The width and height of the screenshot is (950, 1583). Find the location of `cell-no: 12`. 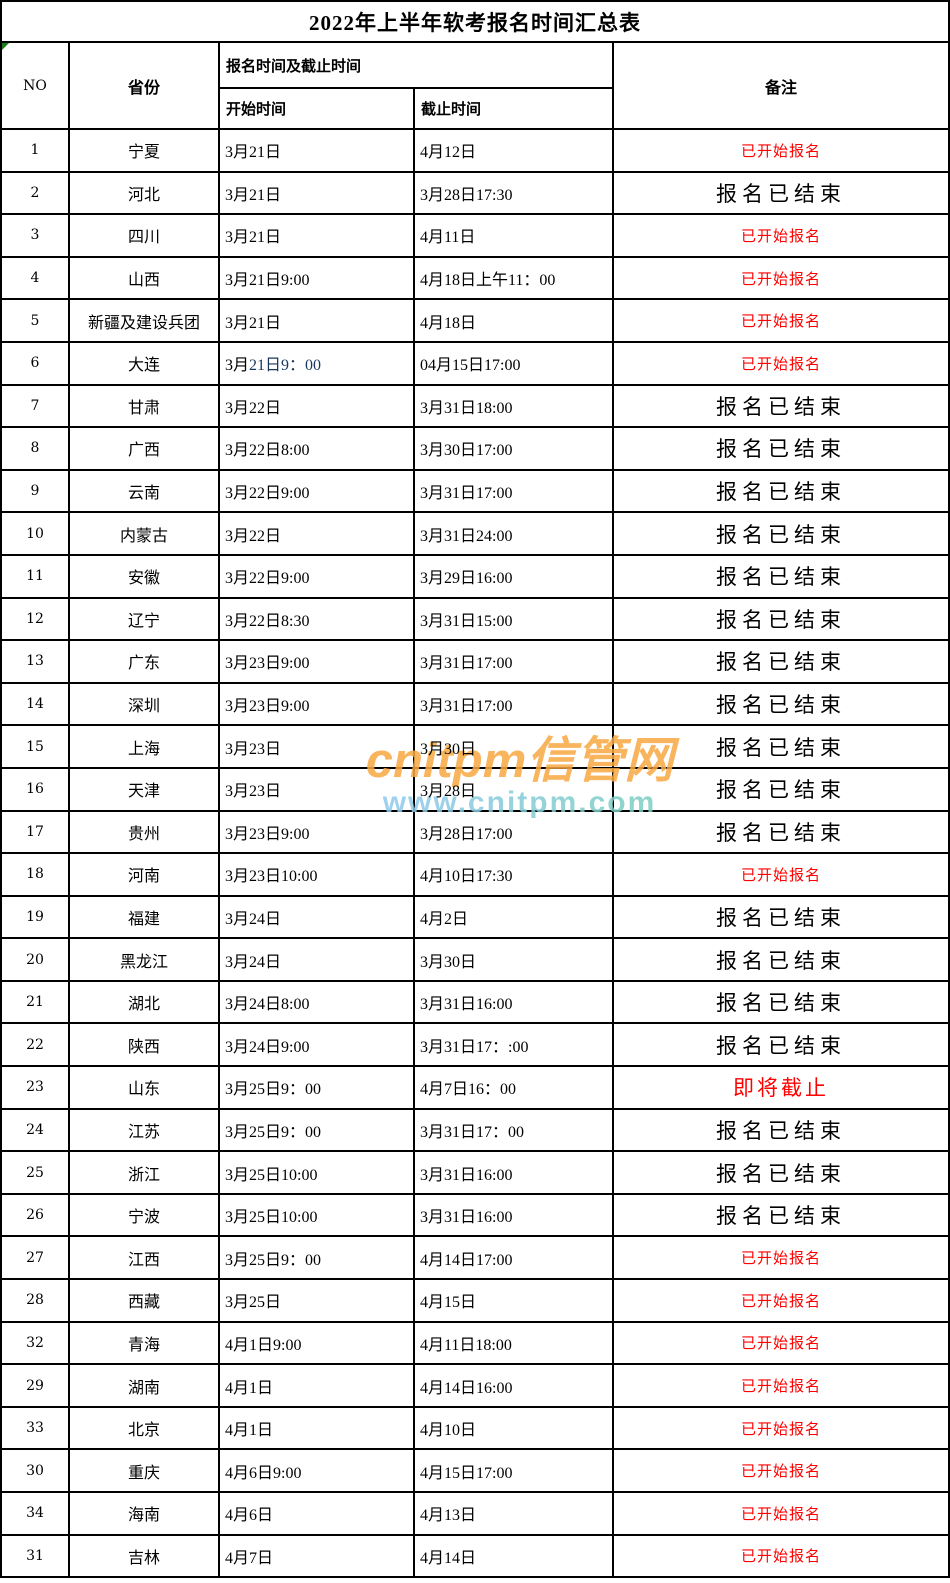

cell-no: 12 is located at coordinates (35, 619).